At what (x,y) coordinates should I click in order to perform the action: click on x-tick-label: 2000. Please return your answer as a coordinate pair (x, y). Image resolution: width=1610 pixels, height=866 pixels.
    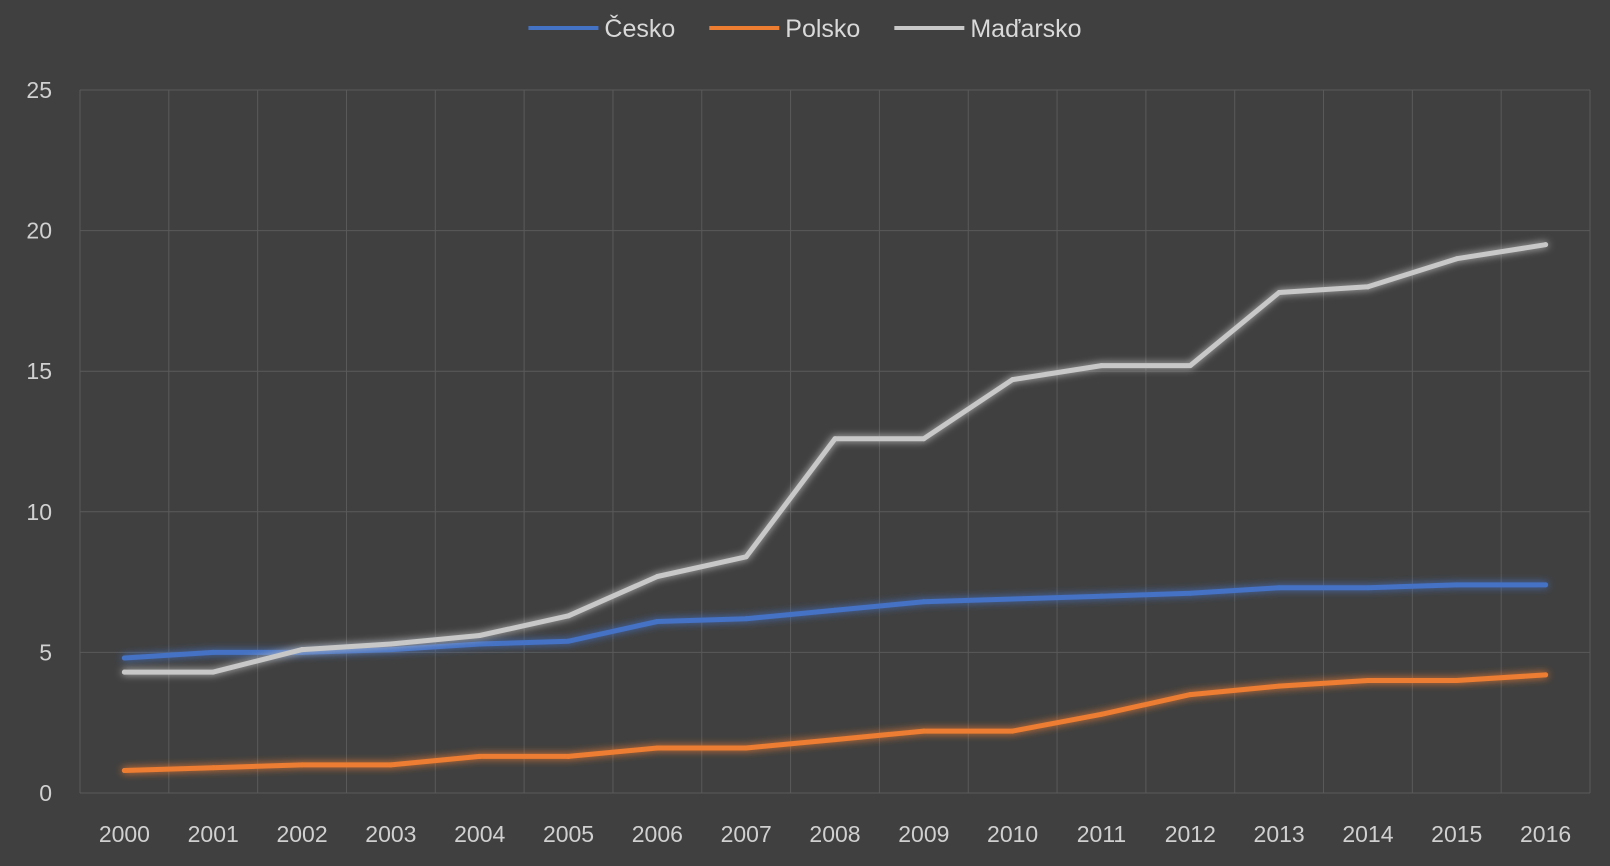
    Looking at the image, I should click on (124, 834).